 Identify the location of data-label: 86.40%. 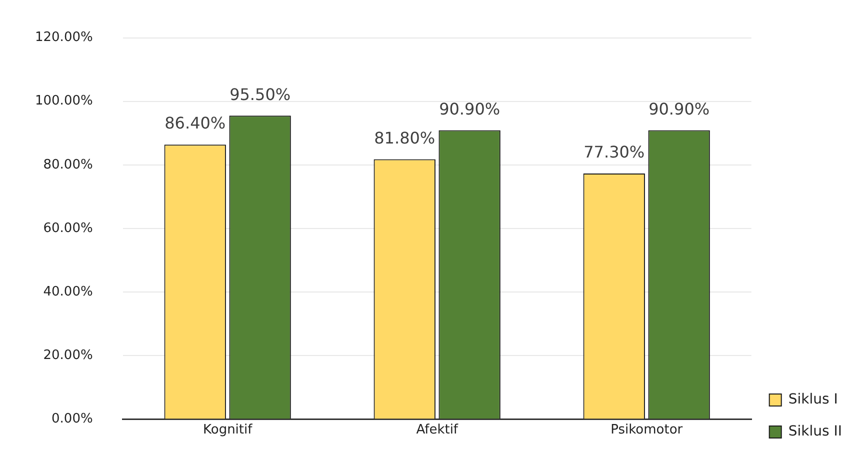
(195, 123).